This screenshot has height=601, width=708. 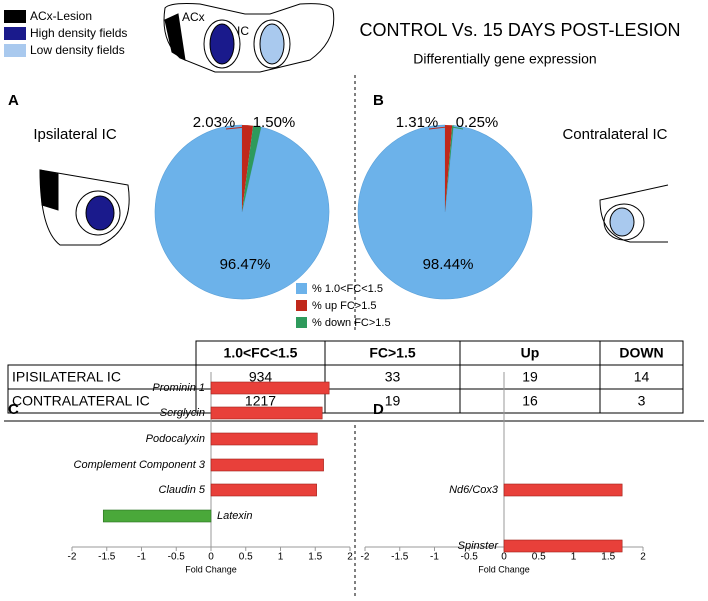 I want to click on legend-label: ACx-Lesion, so click(x=61, y=16).